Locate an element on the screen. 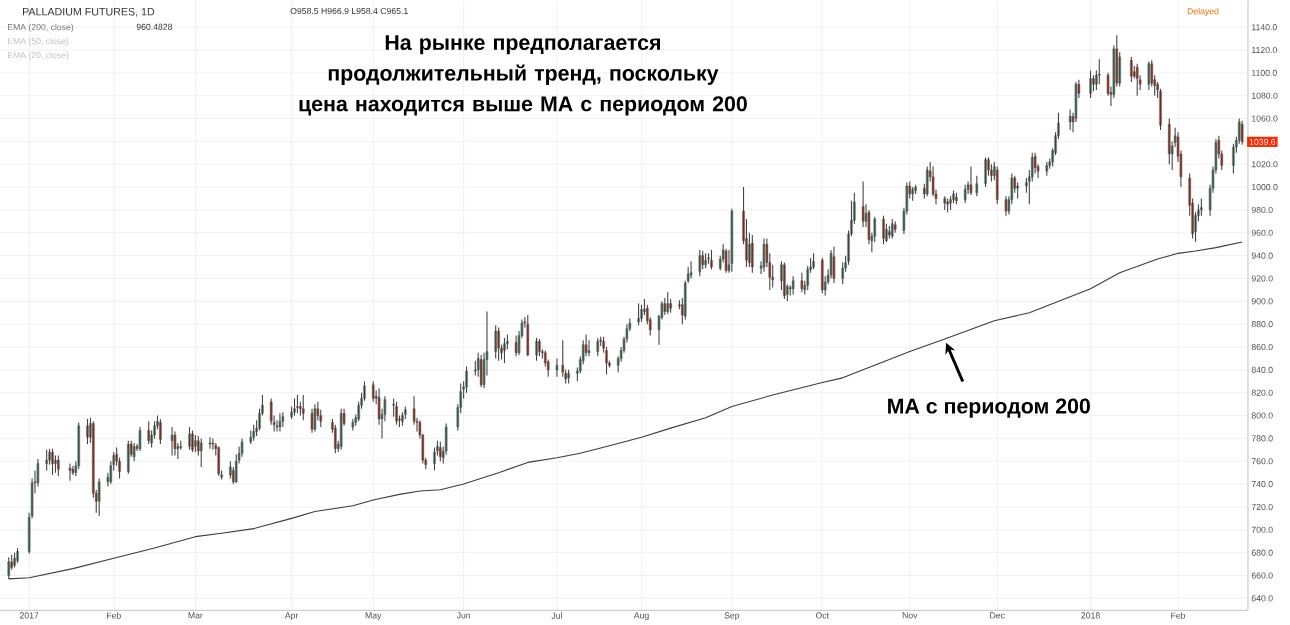 Image resolution: width=1290 pixels, height=625 pixels. y-tick-label: 840.0 is located at coordinates (1262, 369).